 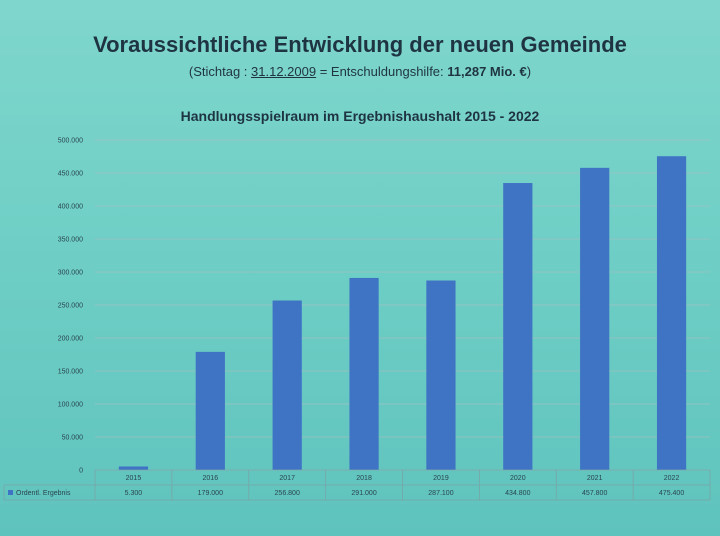 I want to click on legend-swatch, so click(x=10, y=492).